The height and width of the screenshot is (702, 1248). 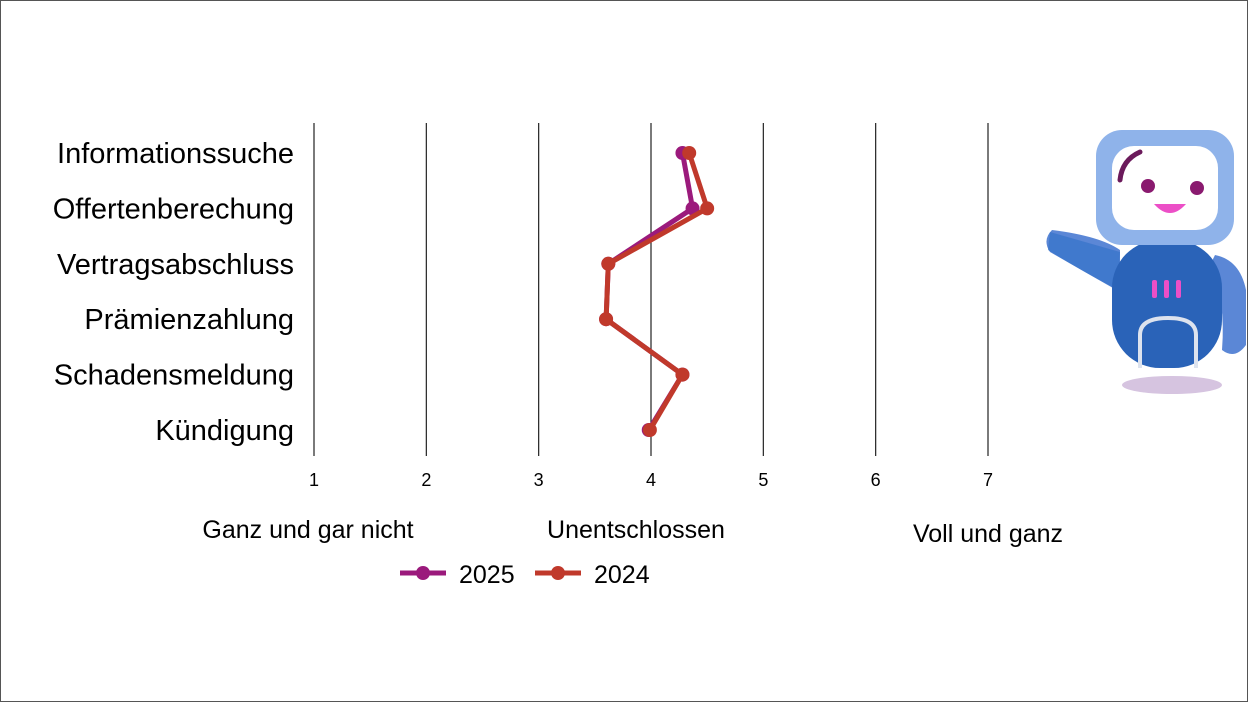 What do you see at coordinates (224, 431) in the screenshot?
I see `category-label: Kündigung` at bounding box center [224, 431].